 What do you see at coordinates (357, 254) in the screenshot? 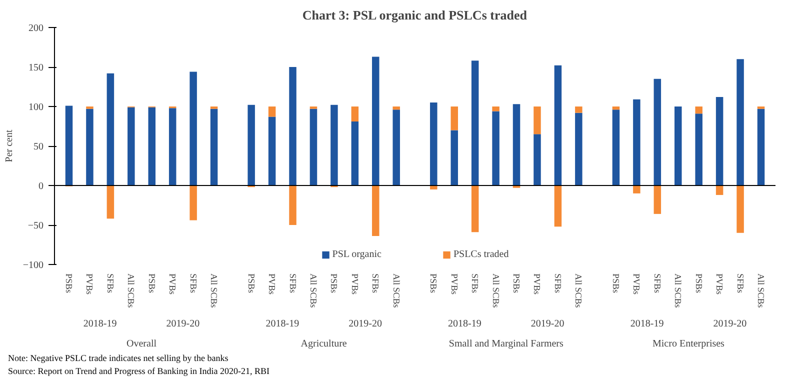
I see `legend-label: PSL organic` at bounding box center [357, 254].